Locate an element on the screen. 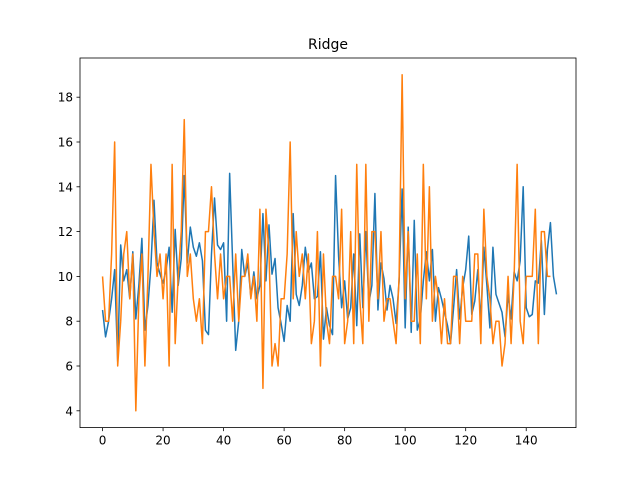 The height and width of the screenshot is (480, 640). x-tick-label: 80 is located at coordinates (344, 441).